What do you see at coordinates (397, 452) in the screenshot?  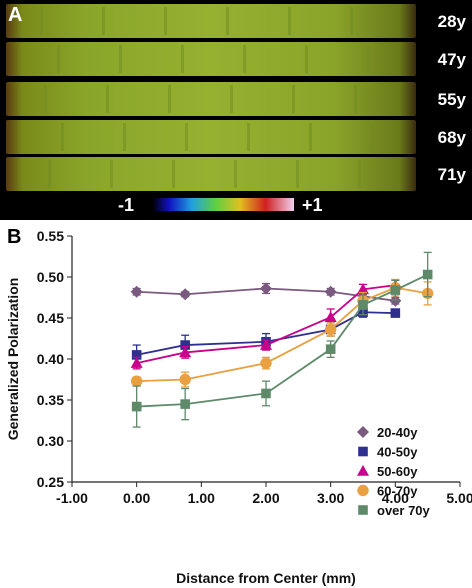 I see `legend-label: 40-50y` at bounding box center [397, 452].